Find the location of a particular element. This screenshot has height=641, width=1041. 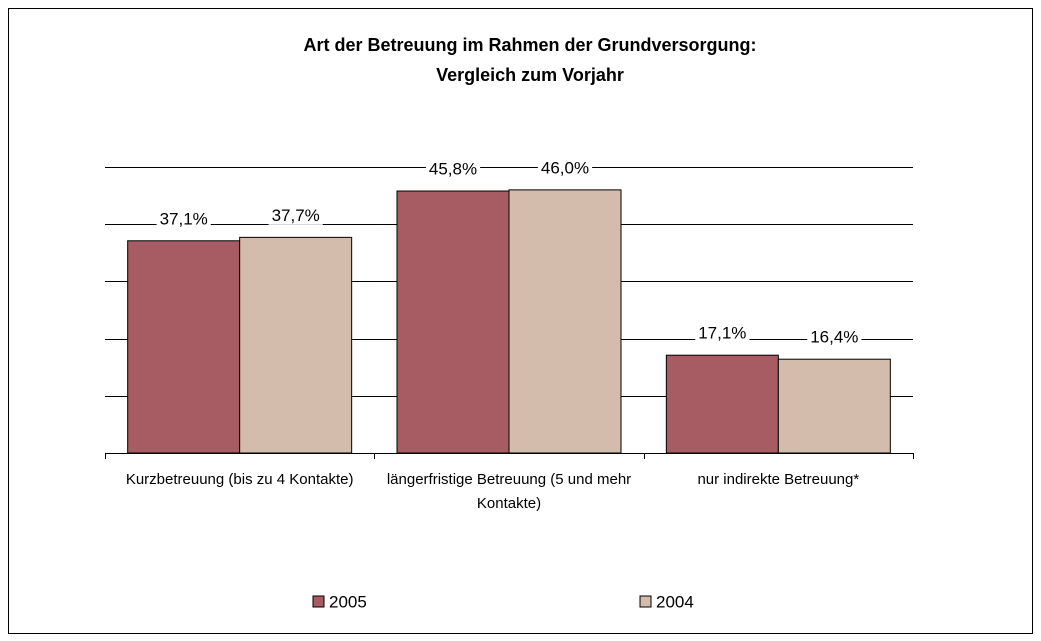

data-label: 46,0% is located at coordinates (565, 167).